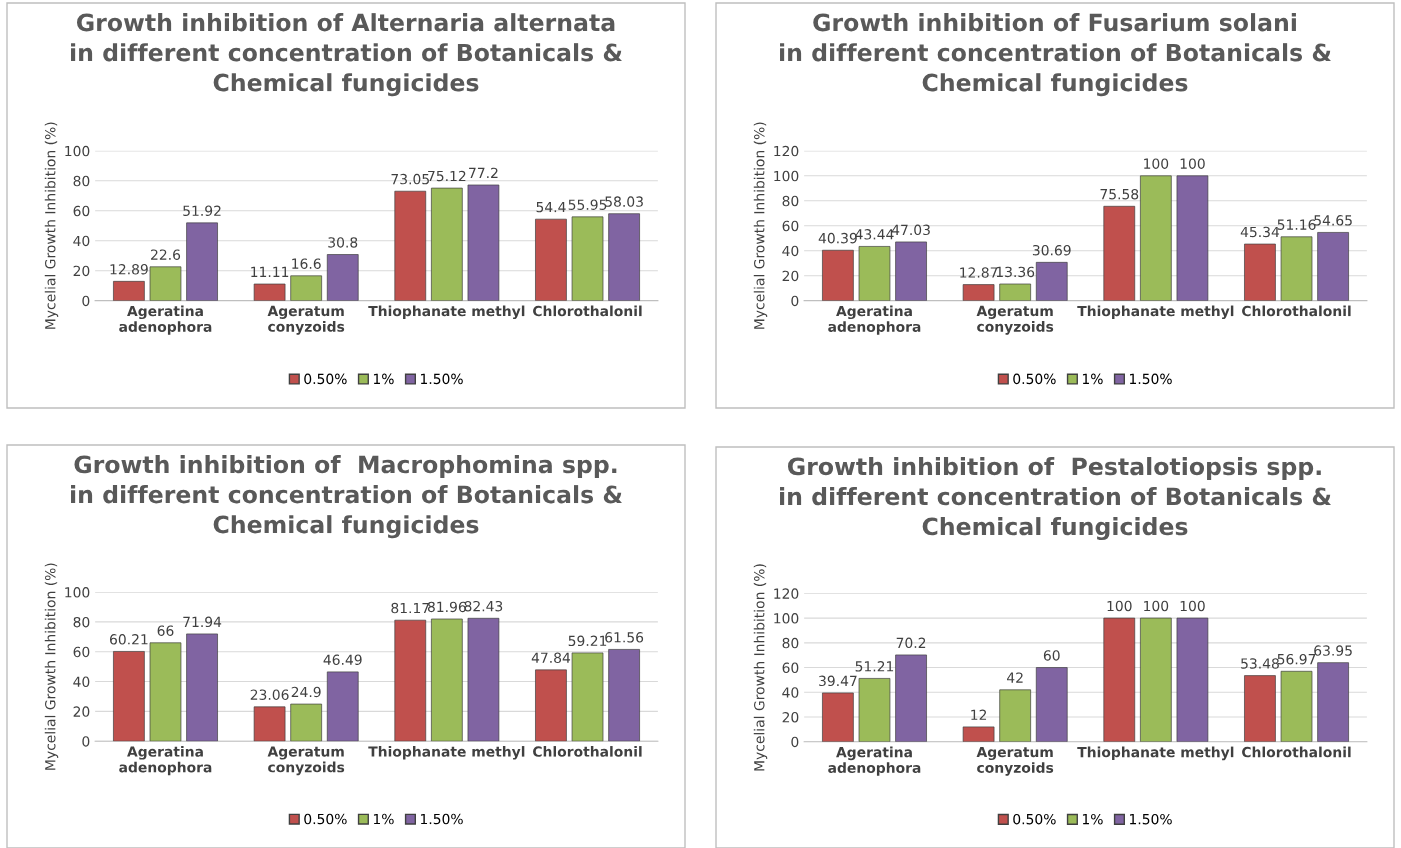  I want to click on data-label: 66, so click(165, 630).